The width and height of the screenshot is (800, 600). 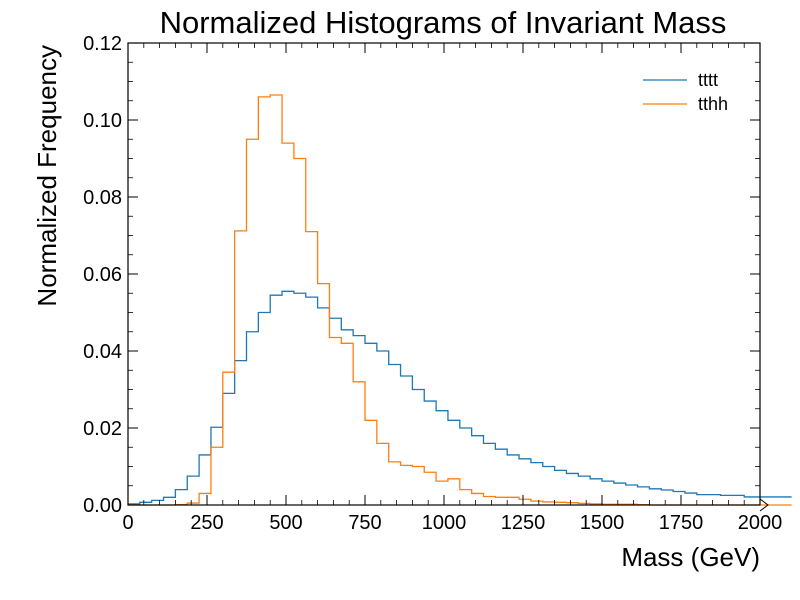 I want to click on y-tick-label: 0.02, so click(x=102, y=429).